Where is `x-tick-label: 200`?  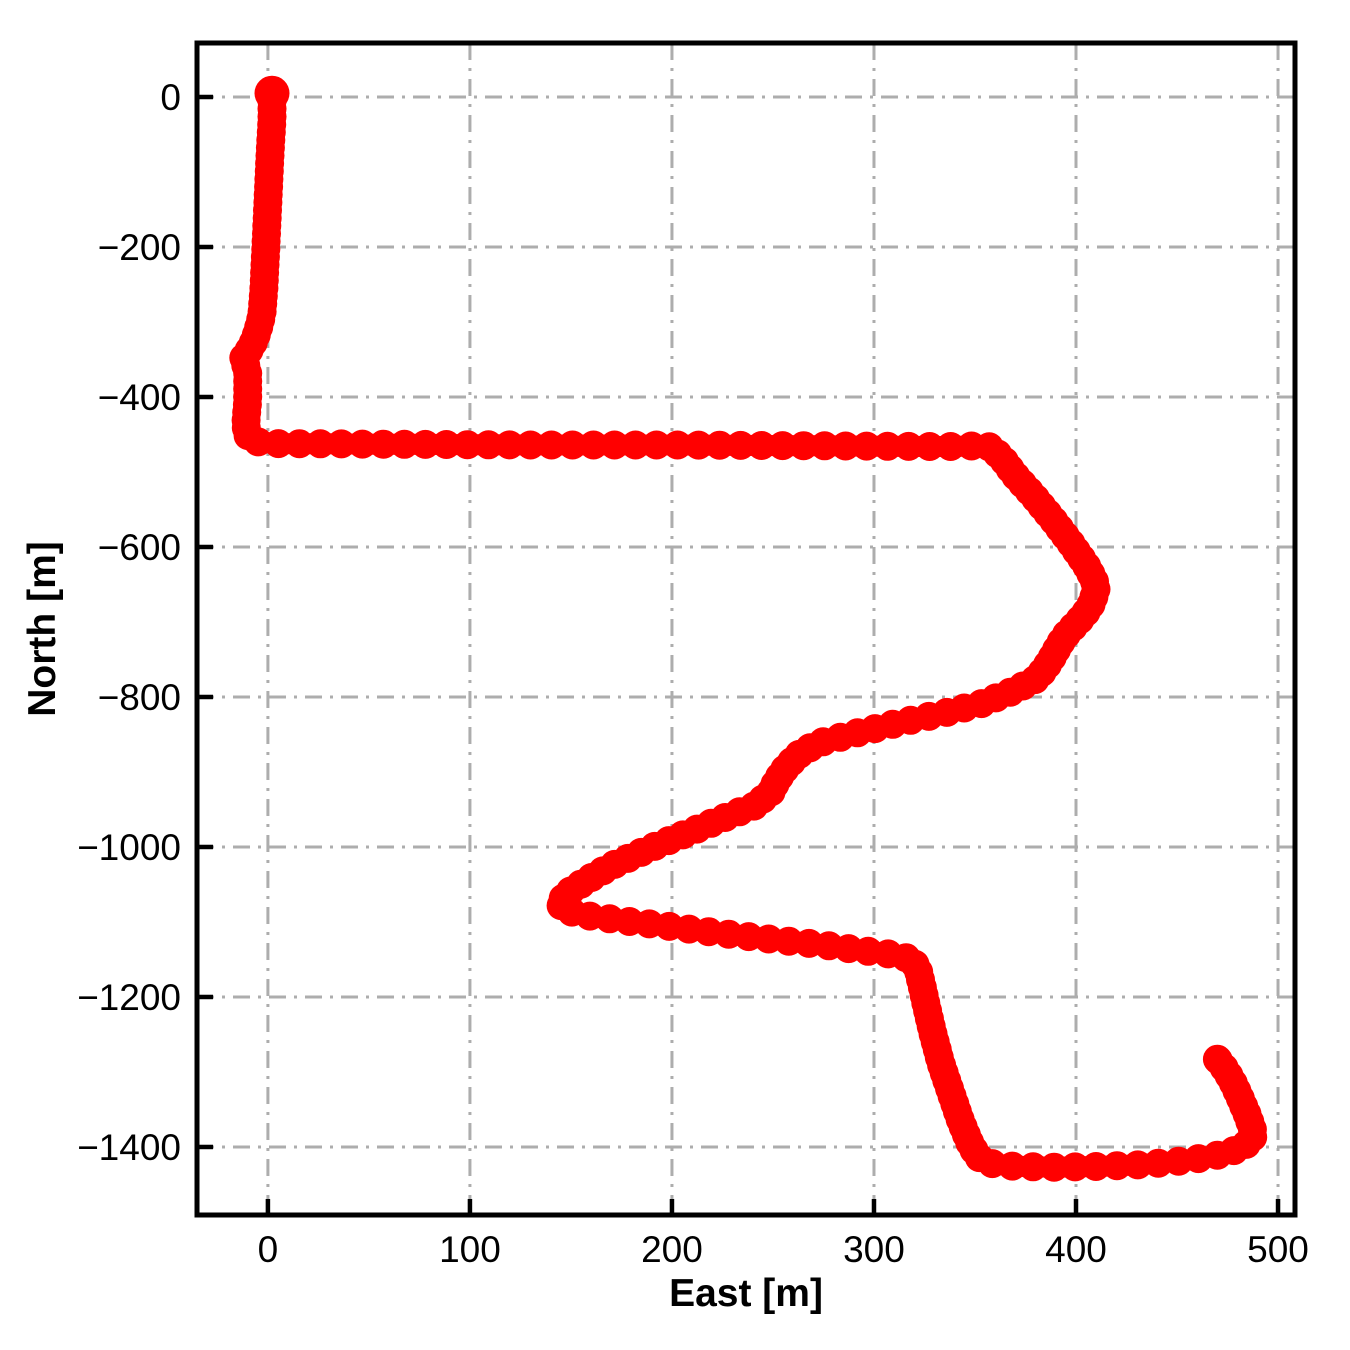
x-tick-label: 200 is located at coordinates (672, 1249).